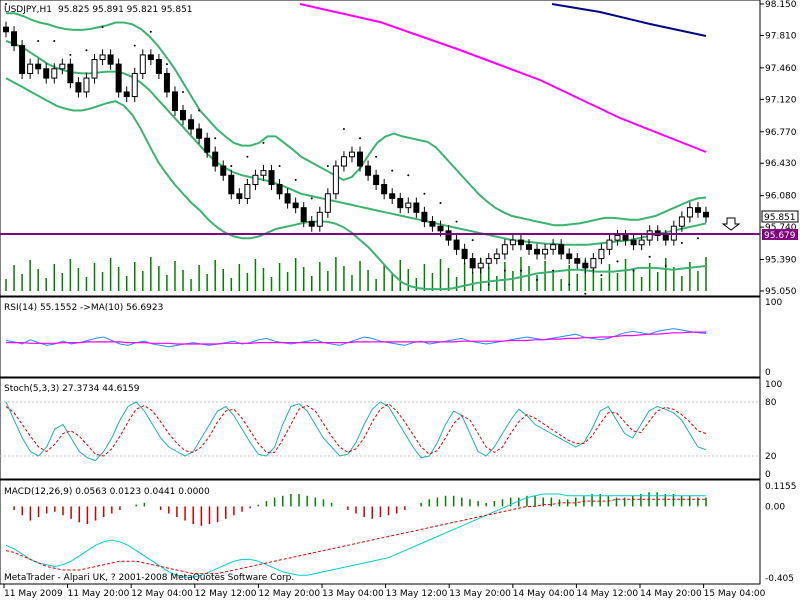  I want to click on price-tick-label: 95.390, so click(781, 261).